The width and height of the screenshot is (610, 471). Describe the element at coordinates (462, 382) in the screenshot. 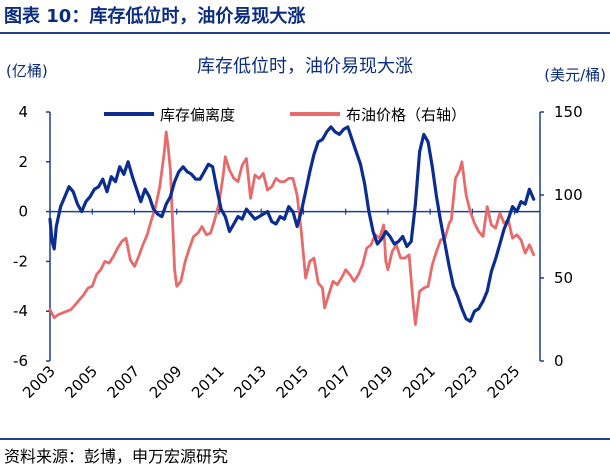

I see `x-tick-label: 2023` at that location.